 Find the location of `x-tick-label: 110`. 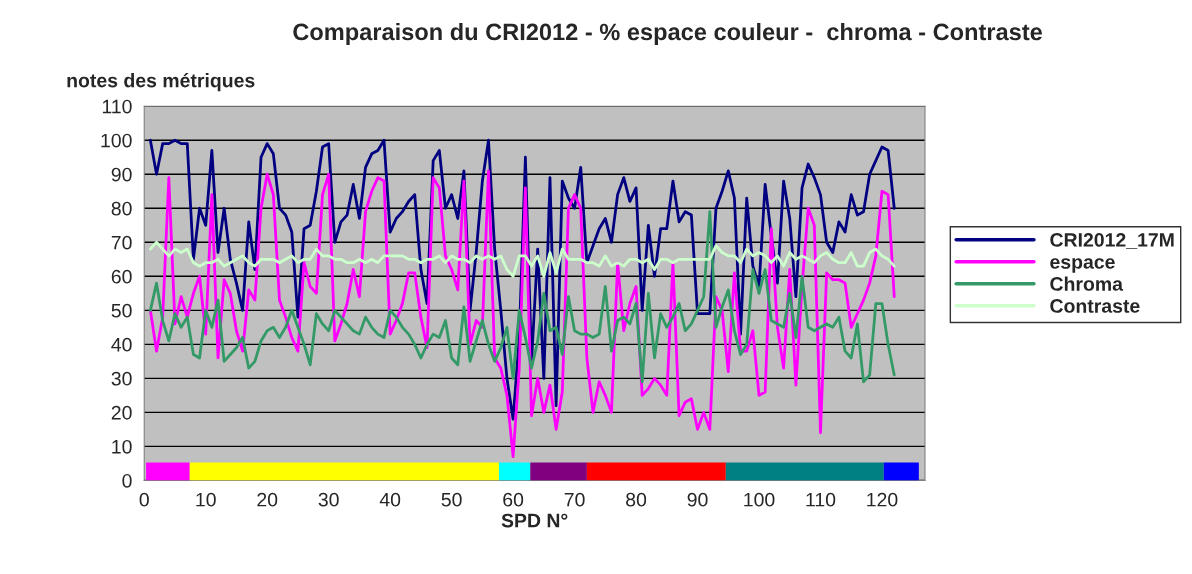

x-tick-label: 110 is located at coordinates (821, 499).